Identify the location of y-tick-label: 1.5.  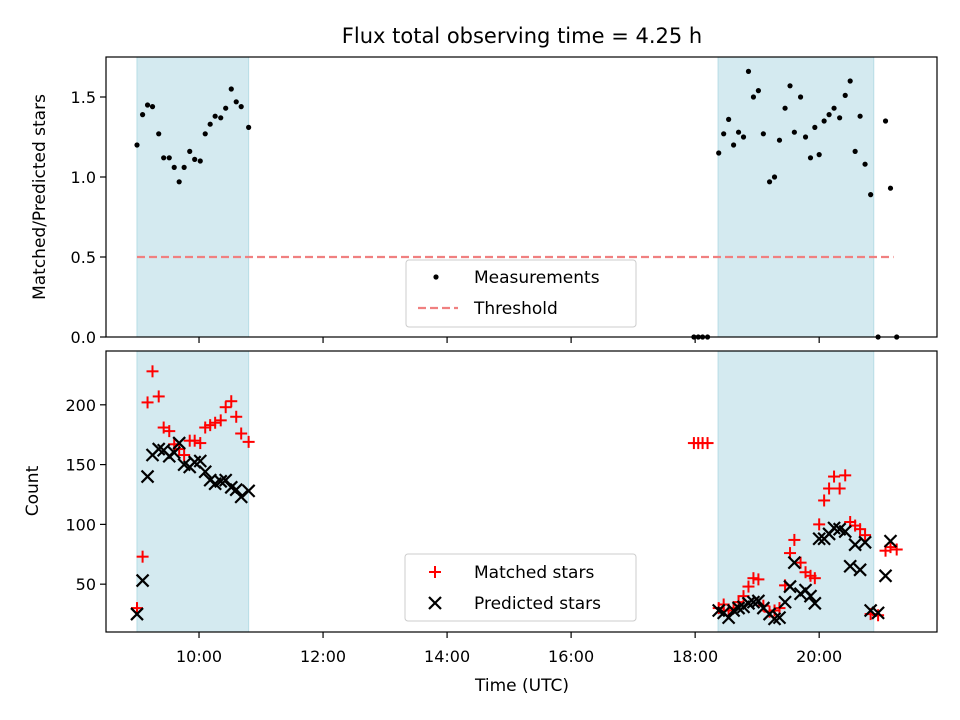
(83, 97).